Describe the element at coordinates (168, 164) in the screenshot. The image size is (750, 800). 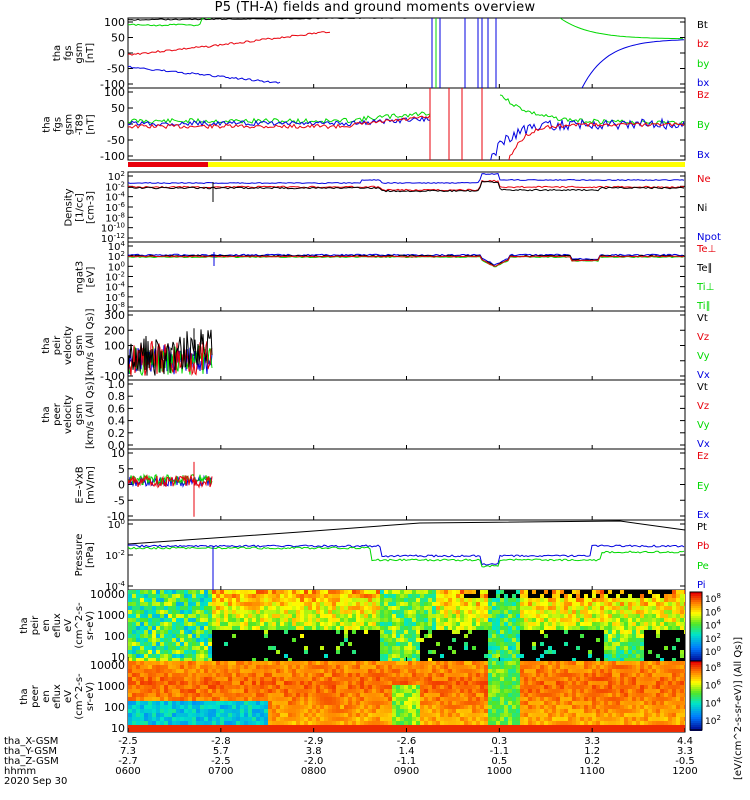
I see `mode-bar-slow` at that location.